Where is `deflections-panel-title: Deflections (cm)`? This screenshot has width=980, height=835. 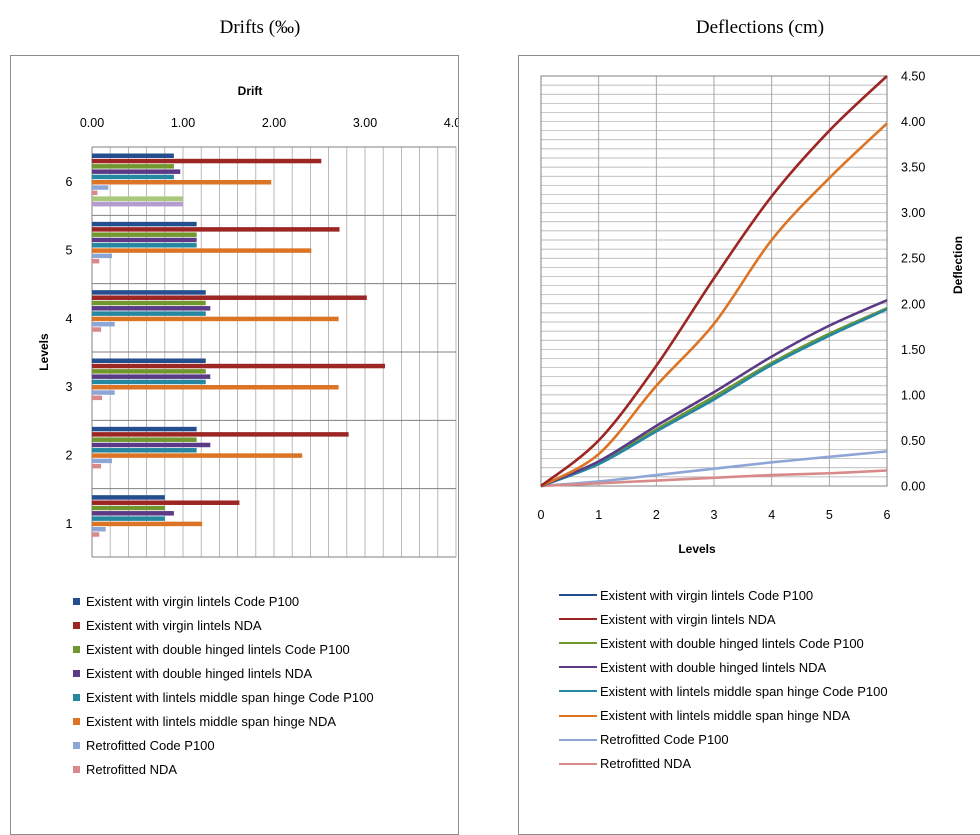 deflections-panel-title: Deflections (cm) is located at coordinates (760, 27).